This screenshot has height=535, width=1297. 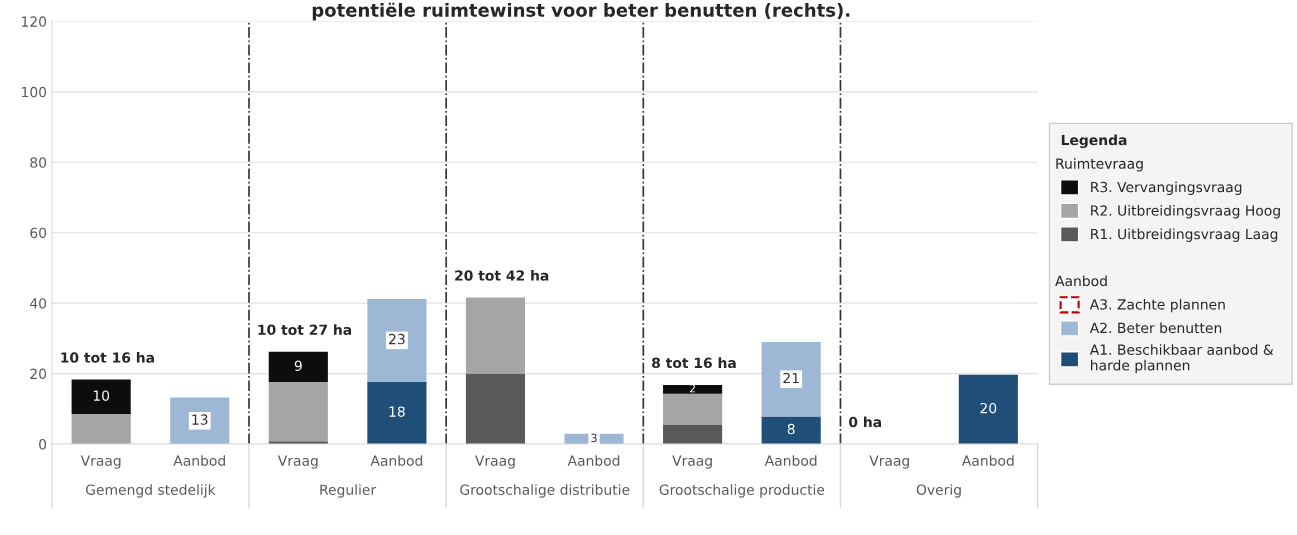 What do you see at coordinates (694, 363) in the screenshot?
I see `annotation: 8 tot 16 ha` at bounding box center [694, 363].